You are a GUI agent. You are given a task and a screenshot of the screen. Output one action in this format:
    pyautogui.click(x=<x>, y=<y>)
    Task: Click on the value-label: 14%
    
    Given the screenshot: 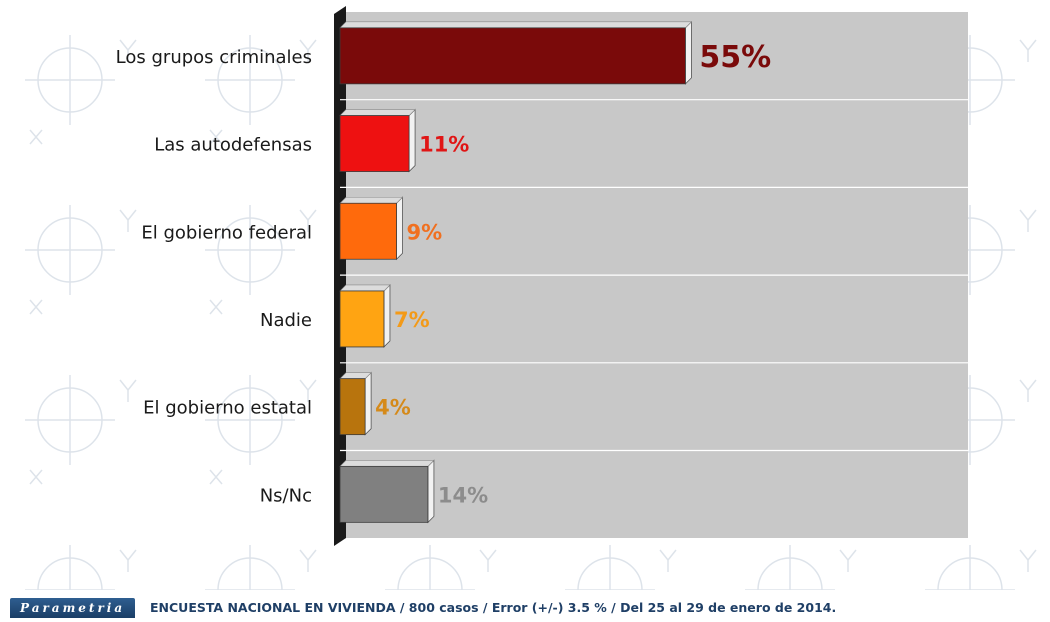 What is the action you would take?
    pyautogui.click(x=463, y=495)
    